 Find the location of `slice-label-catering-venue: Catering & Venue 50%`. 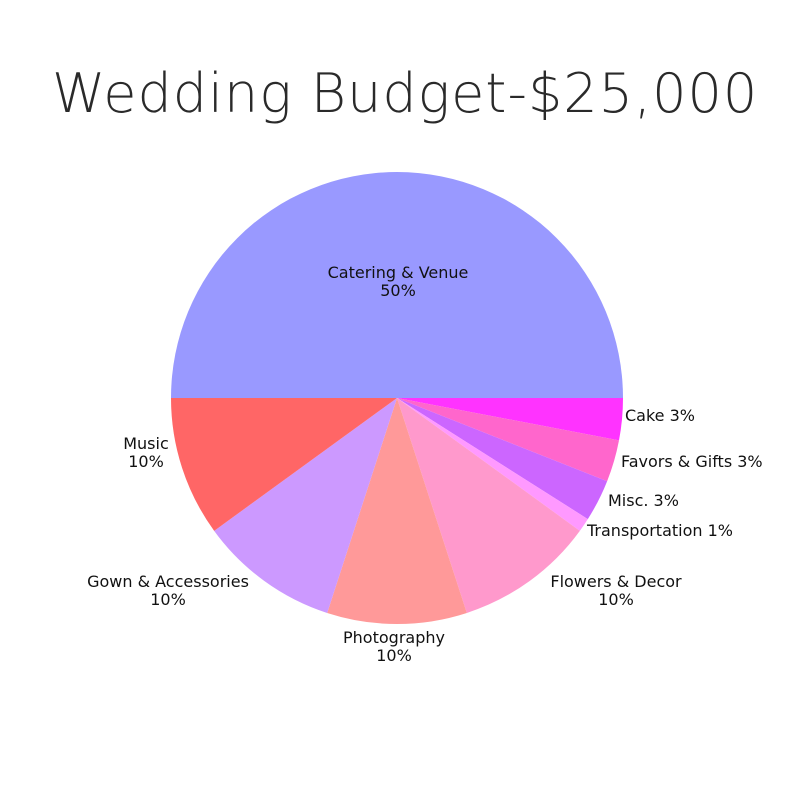

slice-label-catering-venue: Catering & Venue 50% is located at coordinates (398, 281).